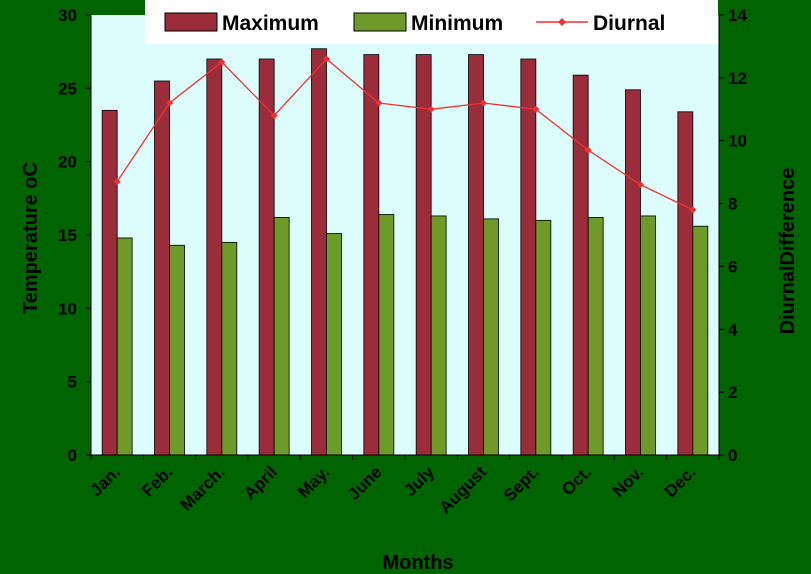  What do you see at coordinates (732, 392) in the screenshot?
I see `y2-tick-label-2: 2` at bounding box center [732, 392].